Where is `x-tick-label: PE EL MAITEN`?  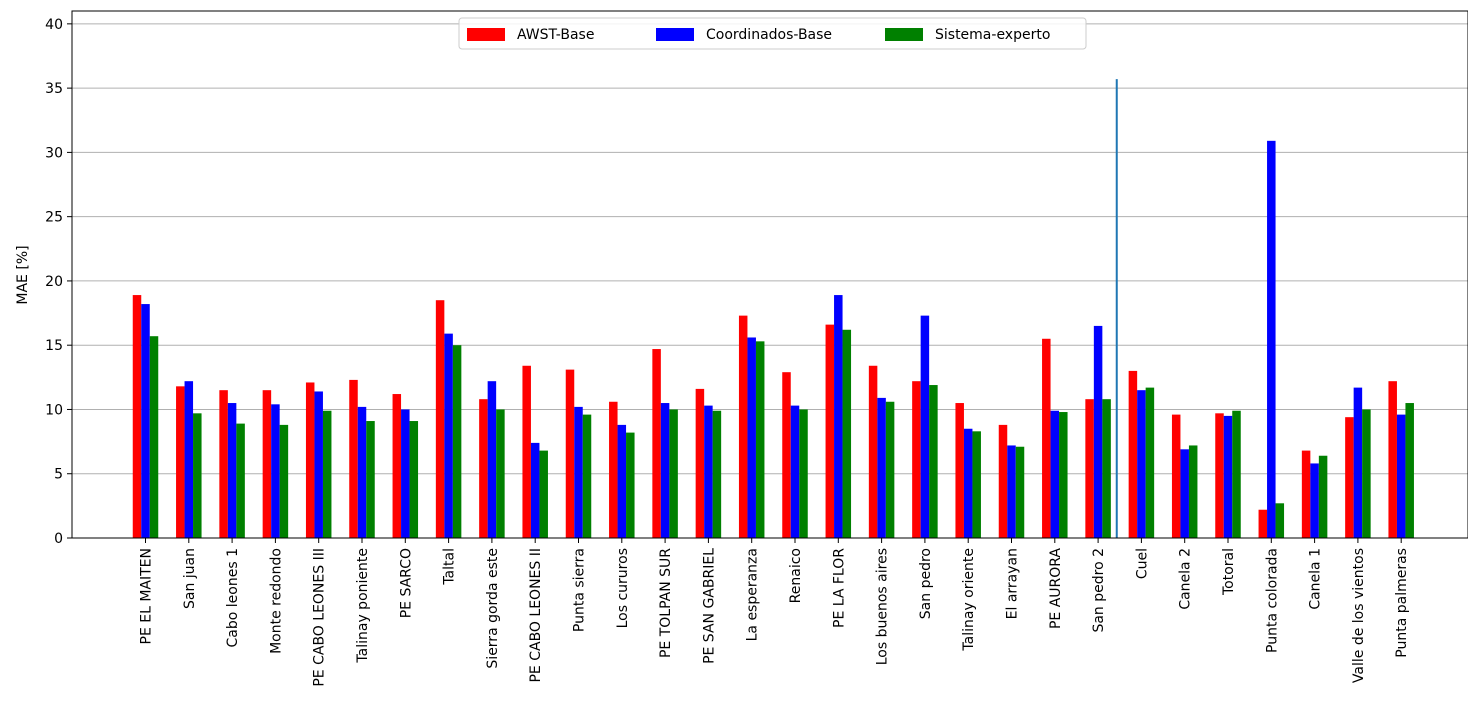 x-tick-label: PE EL MAITEN is located at coordinates (147, 596).